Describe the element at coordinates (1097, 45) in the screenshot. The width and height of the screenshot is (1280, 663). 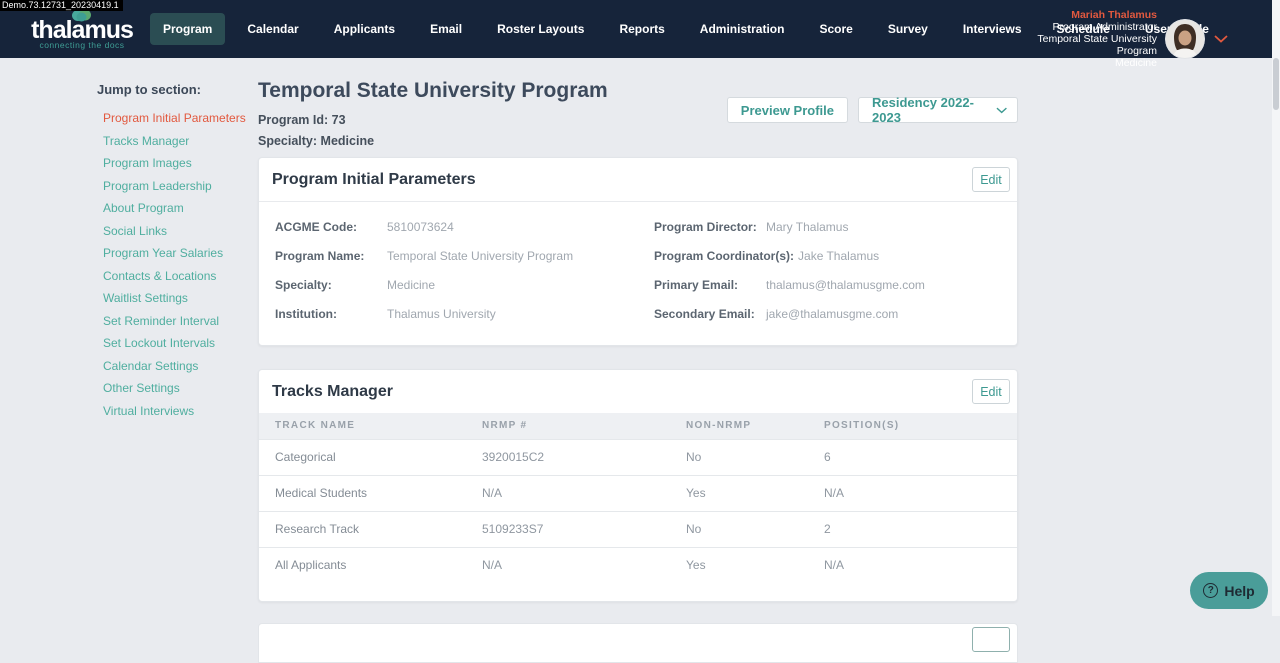
I see `user-organization: Temporal State University Program` at that location.